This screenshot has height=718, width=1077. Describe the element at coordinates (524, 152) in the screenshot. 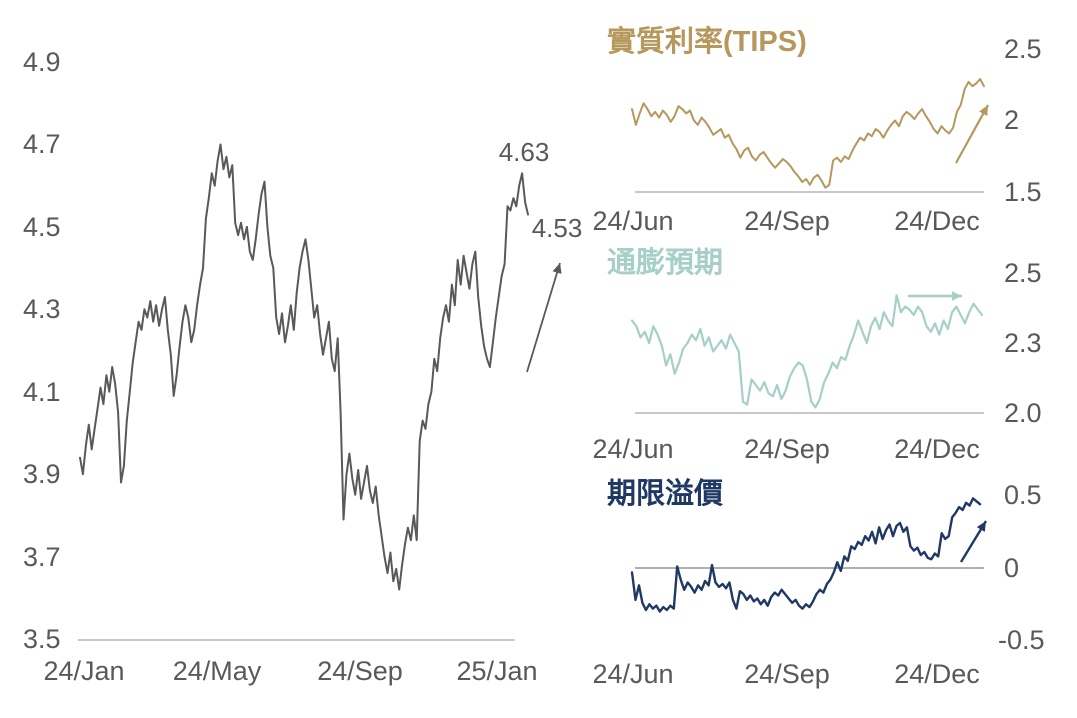

I see `peak-value-label: 4.63` at that location.